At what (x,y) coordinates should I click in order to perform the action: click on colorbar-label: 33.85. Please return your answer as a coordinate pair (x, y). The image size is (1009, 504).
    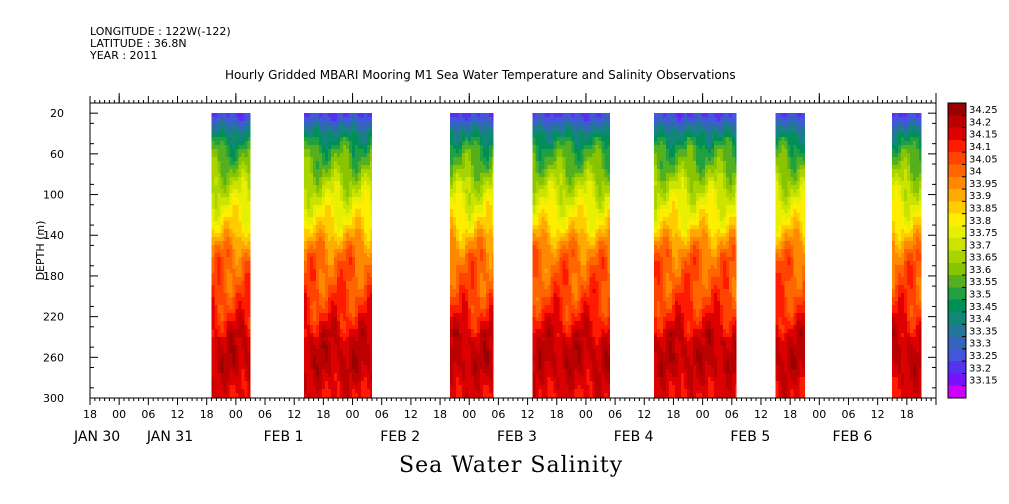
    Looking at the image, I should click on (983, 208).